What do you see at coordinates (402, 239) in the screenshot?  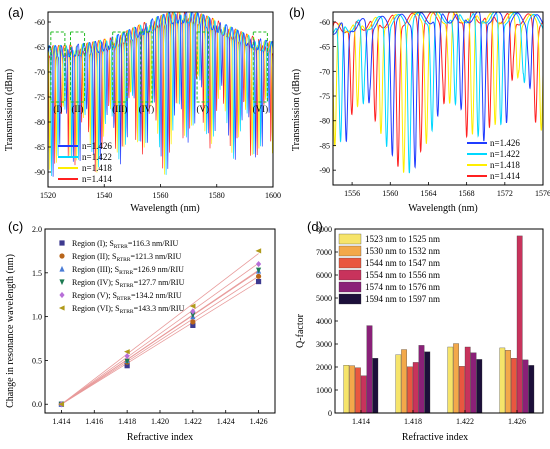 I see `legend-label: 1523 nm to 1525 nm` at bounding box center [402, 239].